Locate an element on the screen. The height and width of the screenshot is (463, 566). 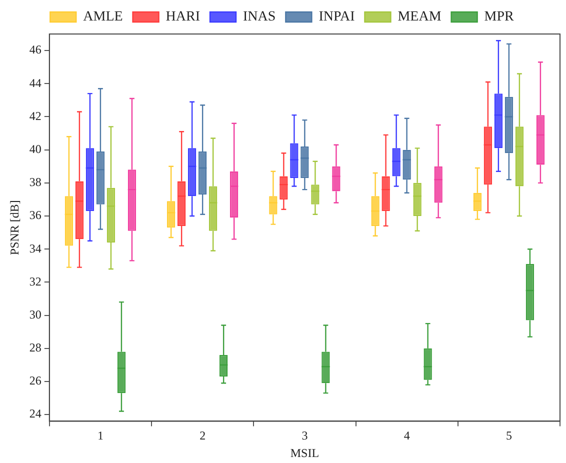
x-tick-label: 4 is located at coordinates (407, 435).